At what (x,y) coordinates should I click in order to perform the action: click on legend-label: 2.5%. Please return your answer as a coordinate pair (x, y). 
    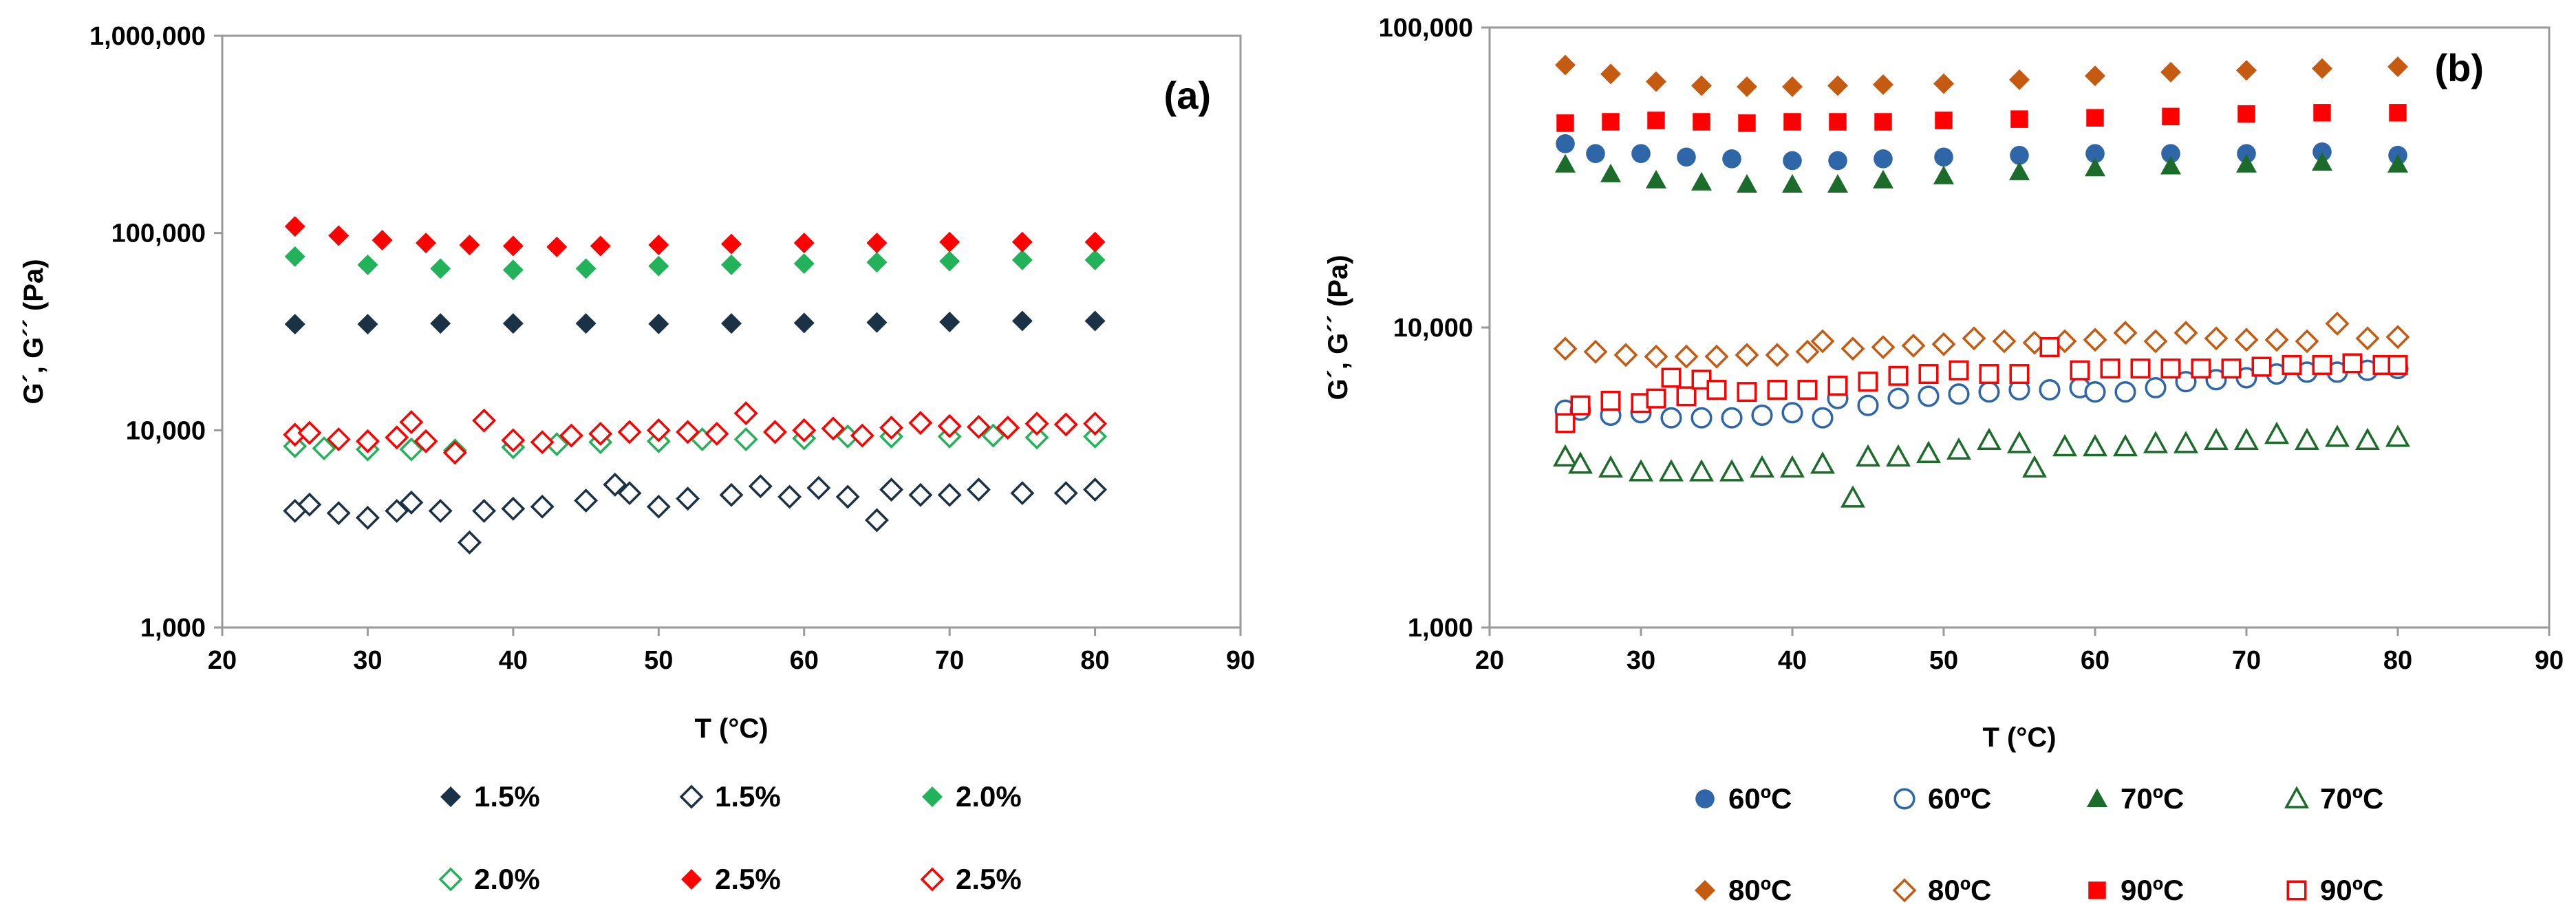
    Looking at the image, I should click on (989, 879).